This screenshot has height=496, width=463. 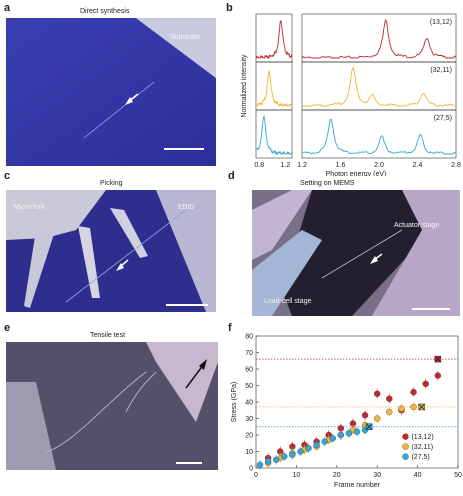 I want to click on x-tick-label: 50, so click(x=458, y=475).